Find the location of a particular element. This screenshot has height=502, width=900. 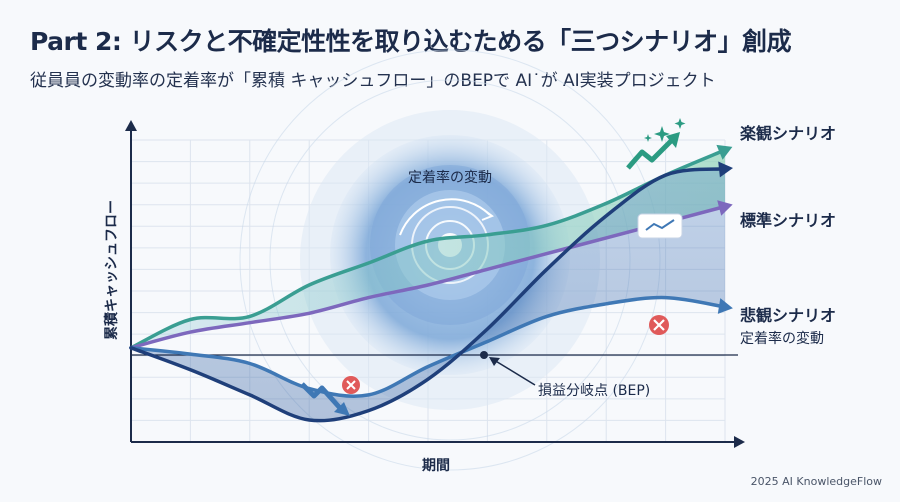

y-axis is located at coordinates (131, 281).